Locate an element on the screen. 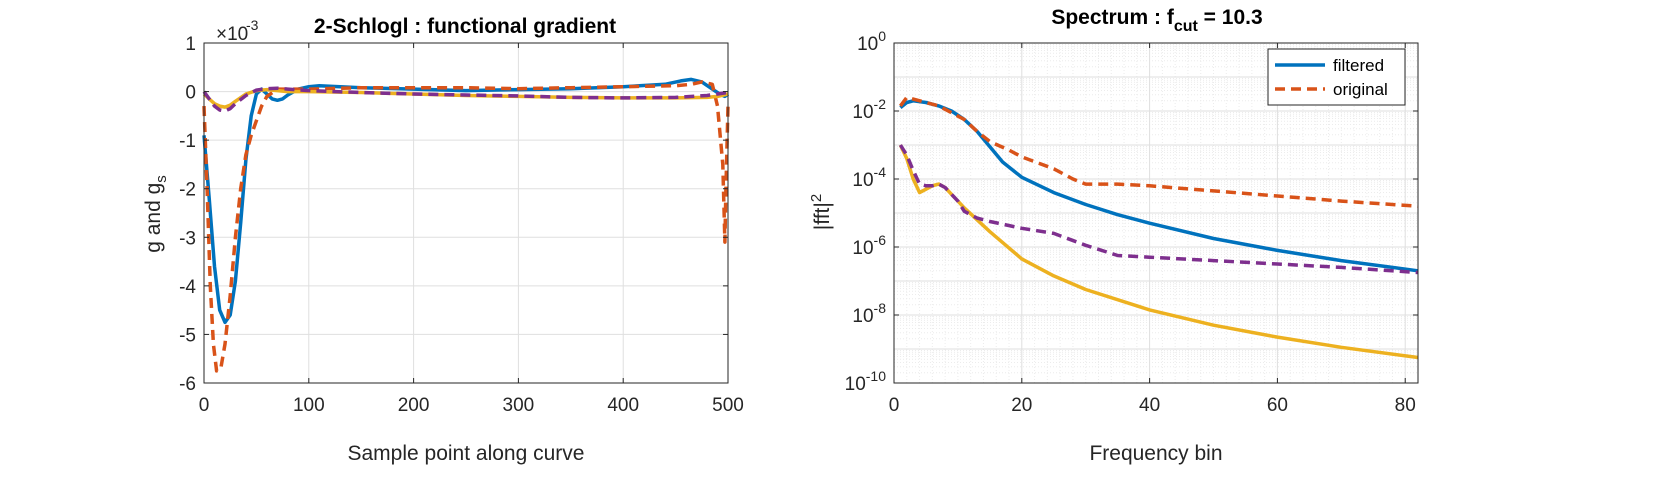  right-title-main: Spectrum : f is located at coordinates (1113, 17).